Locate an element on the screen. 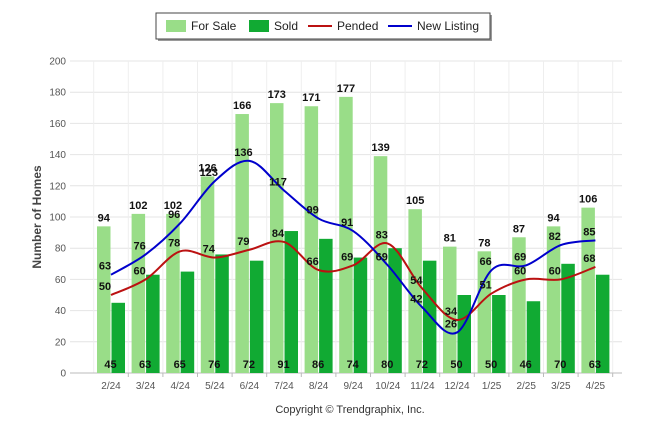 This screenshot has height=434, width=646. data-label-new-listing: 82 is located at coordinates (555, 237).